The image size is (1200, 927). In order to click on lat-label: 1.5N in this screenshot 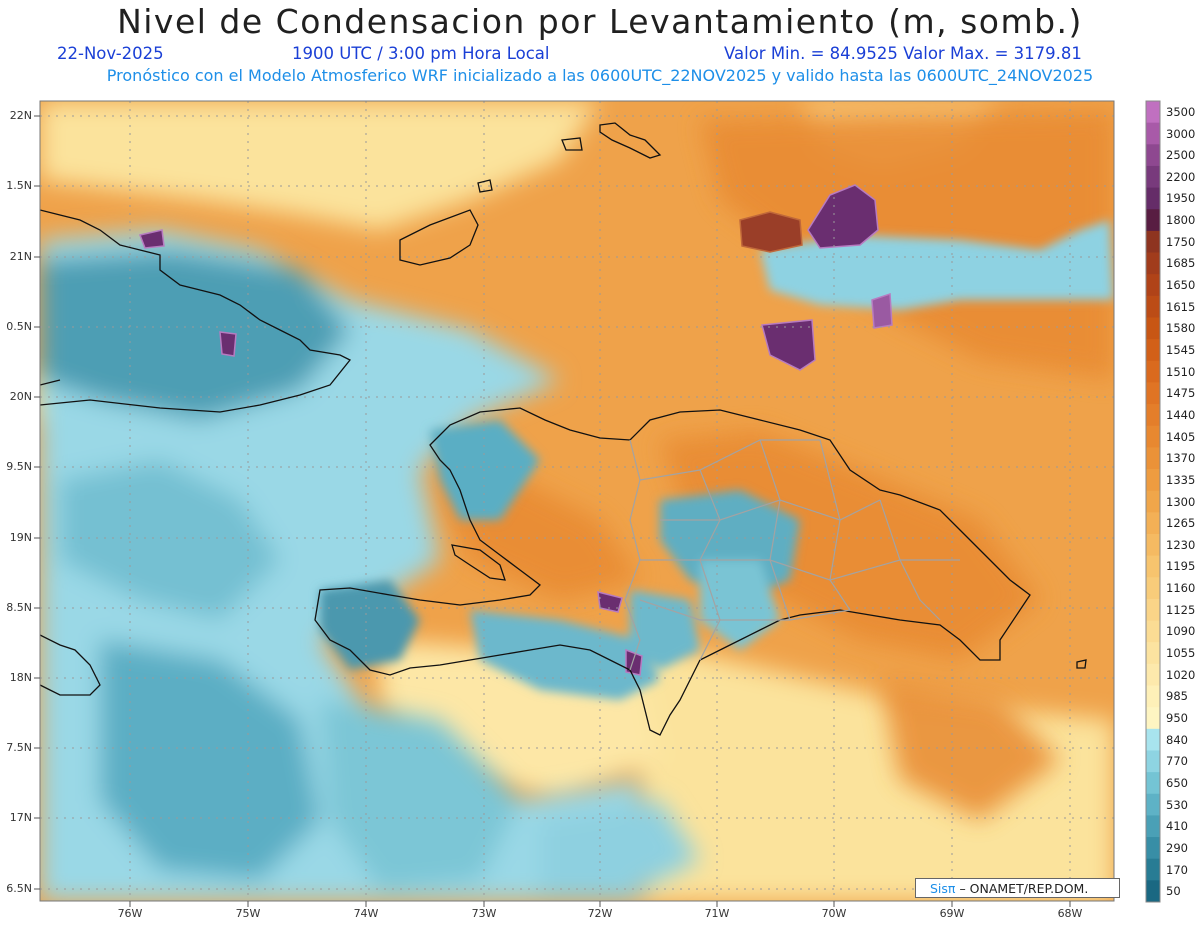, I will do `click(19, 185)`.